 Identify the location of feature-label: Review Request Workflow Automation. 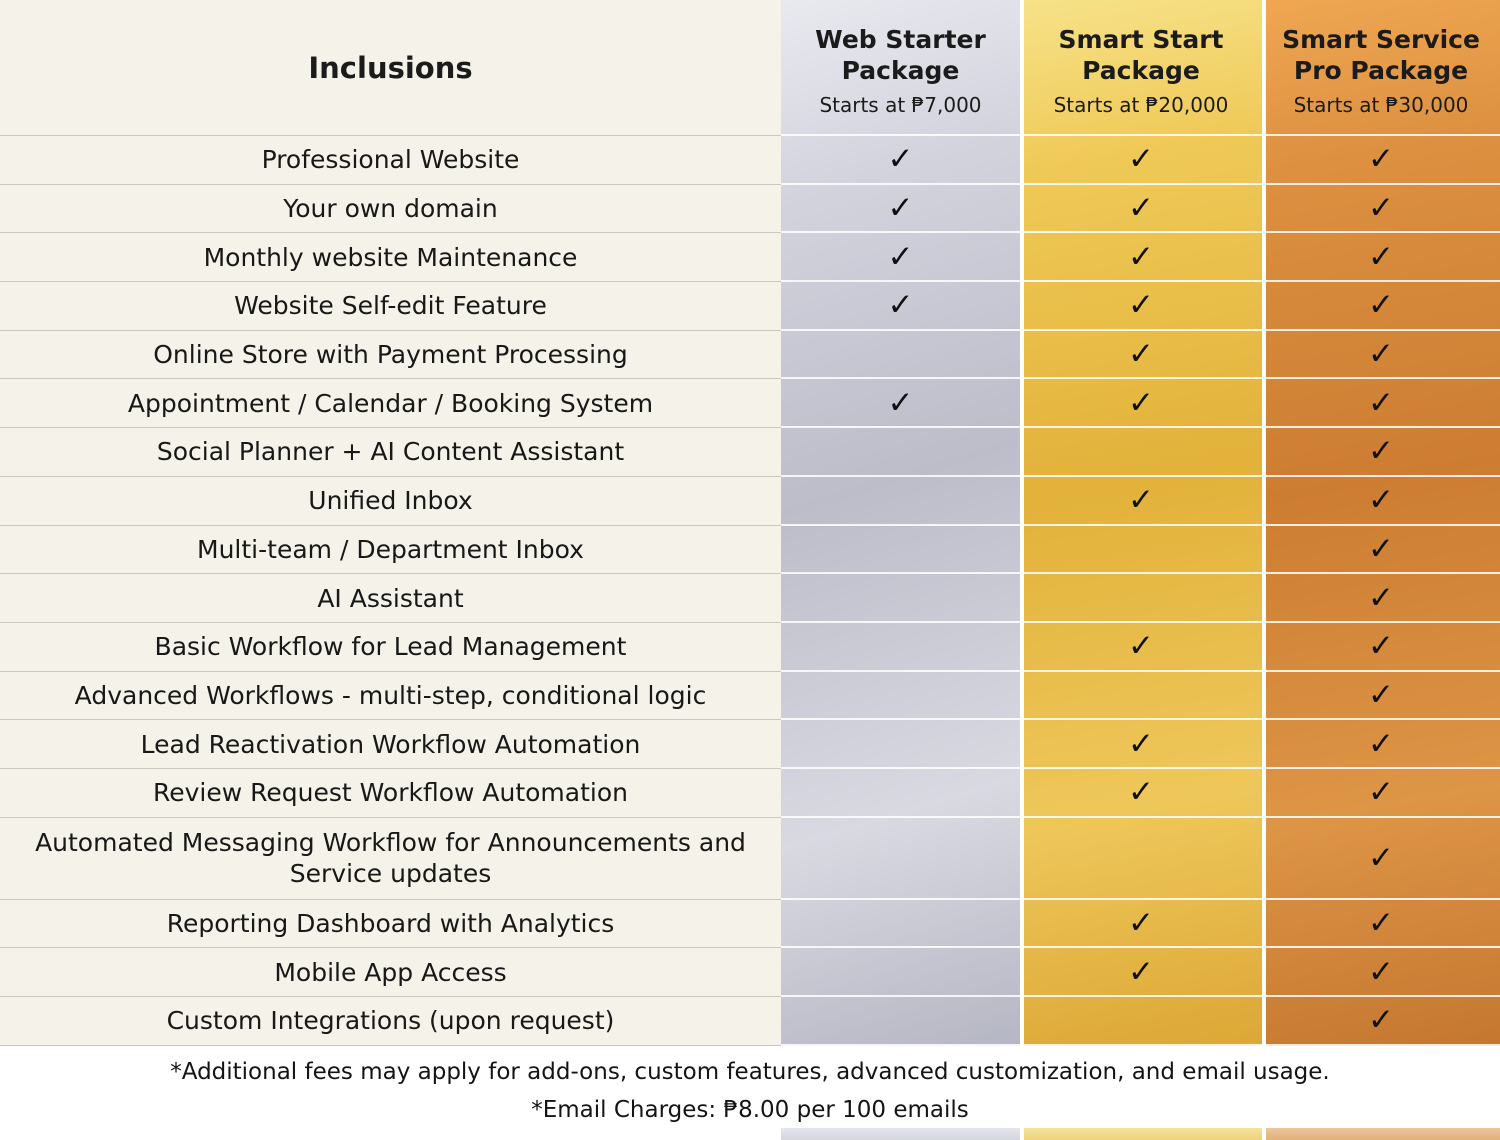
(390, 793).